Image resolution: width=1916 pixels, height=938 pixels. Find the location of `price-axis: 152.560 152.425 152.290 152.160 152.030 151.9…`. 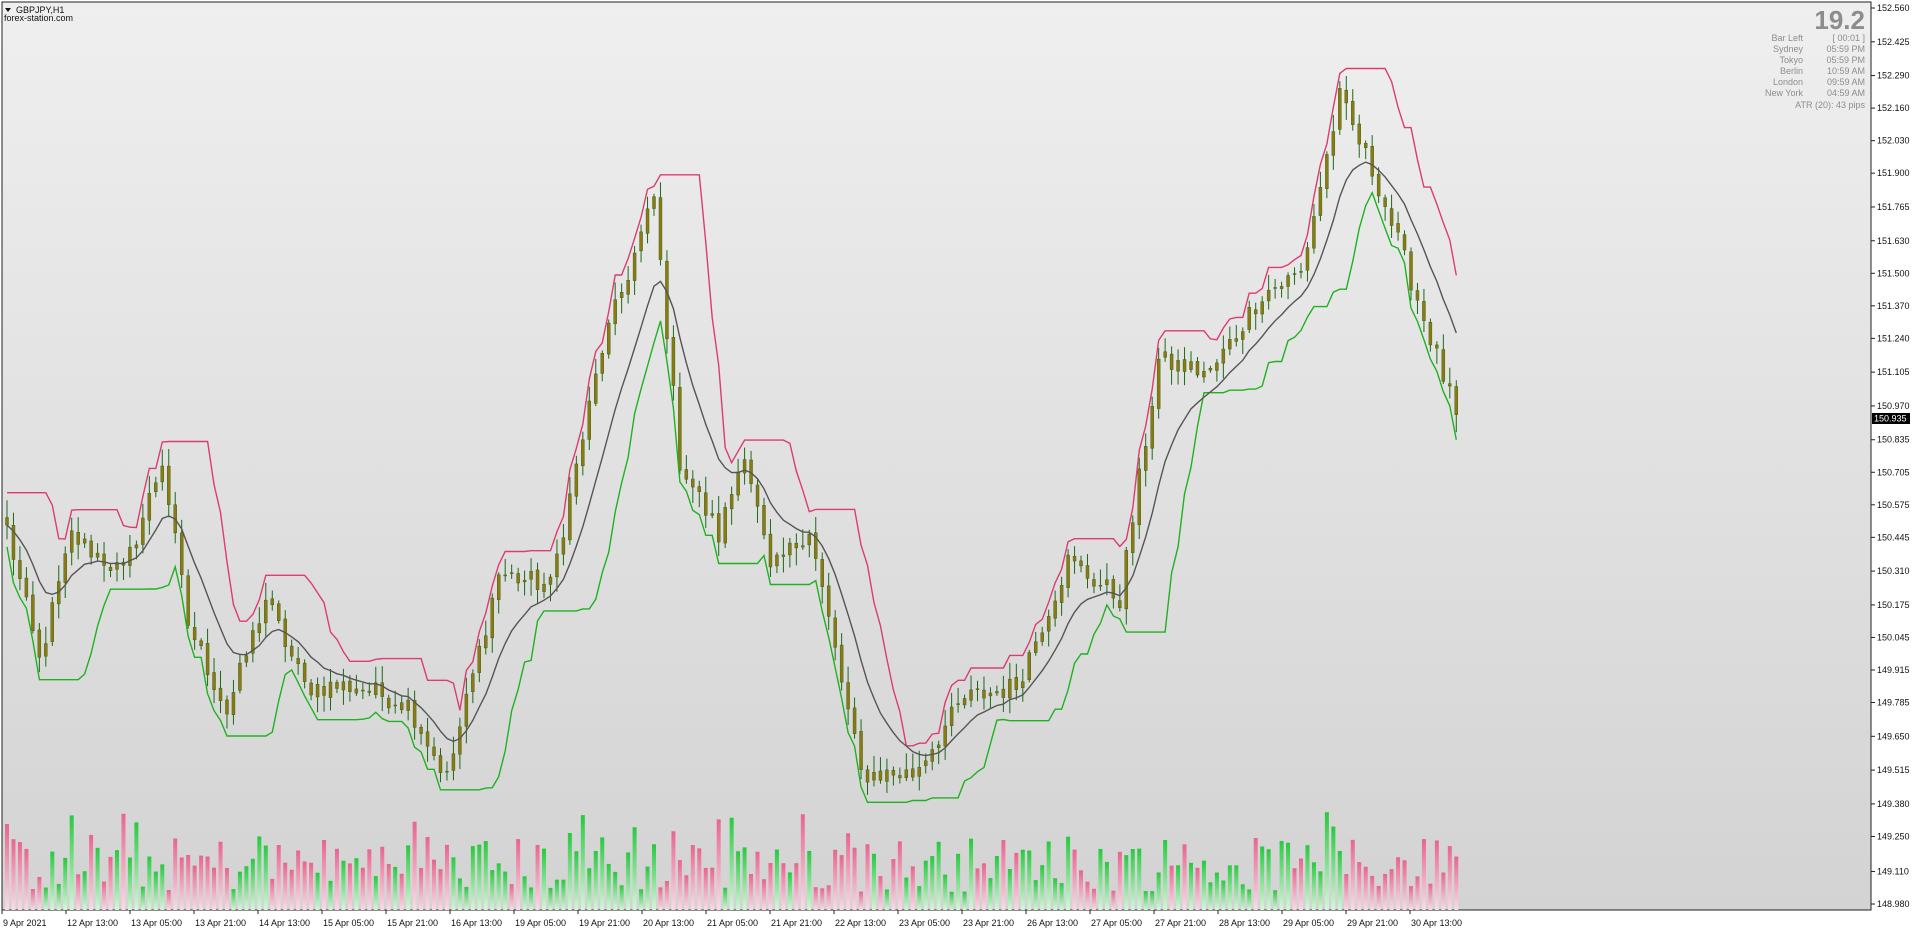

price-axis: 152.560 152.425 152.290 152.160 152.030 151.9… is located at coordinates (1890, 456).